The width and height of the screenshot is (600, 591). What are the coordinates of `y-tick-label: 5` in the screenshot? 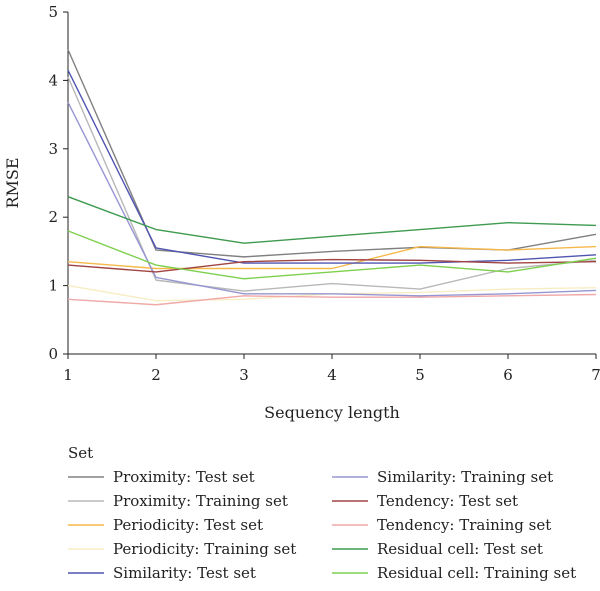 It's located at (53, 12).